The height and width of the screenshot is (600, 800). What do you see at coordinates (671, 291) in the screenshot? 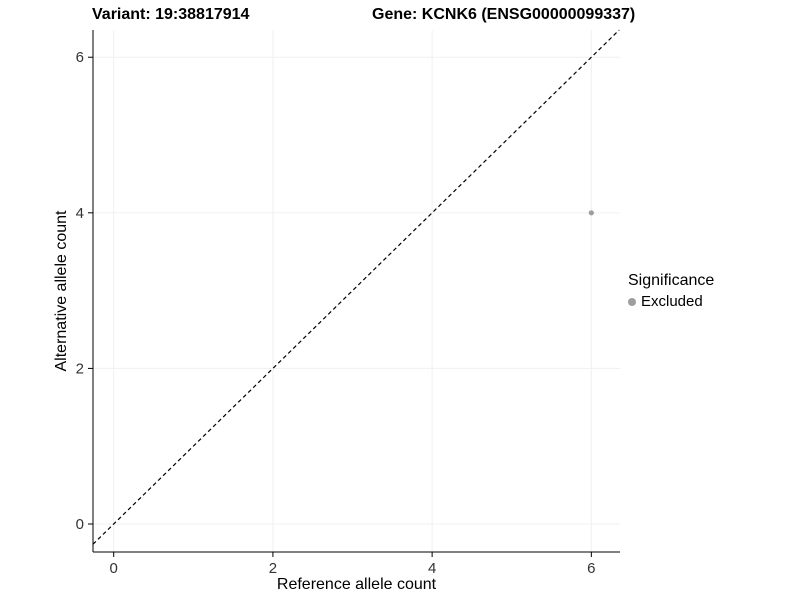
I see `legend: Significance Excluded` at bounding box center [671, 291].